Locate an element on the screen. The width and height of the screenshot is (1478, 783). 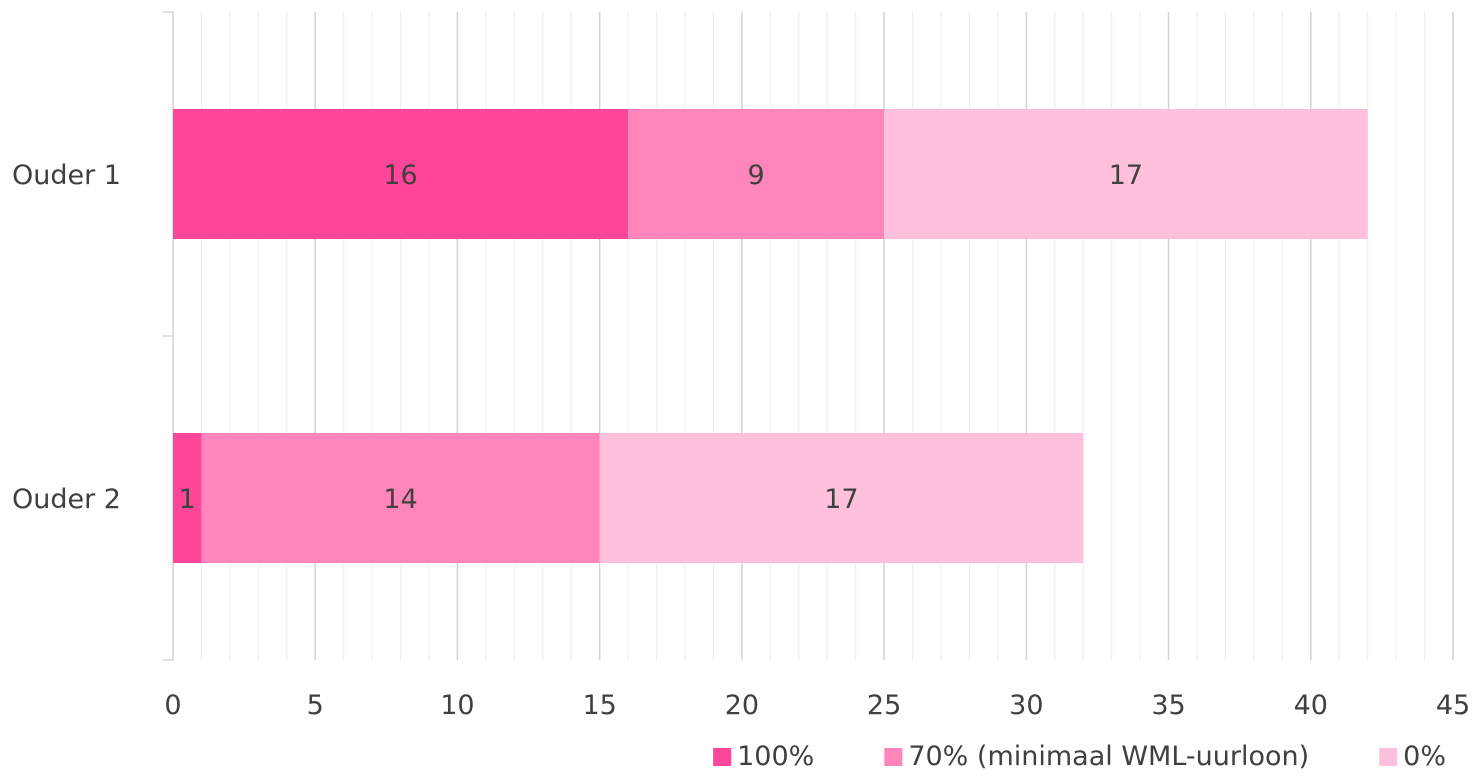
legend-label: 100% is located at coordinates (775, 756).